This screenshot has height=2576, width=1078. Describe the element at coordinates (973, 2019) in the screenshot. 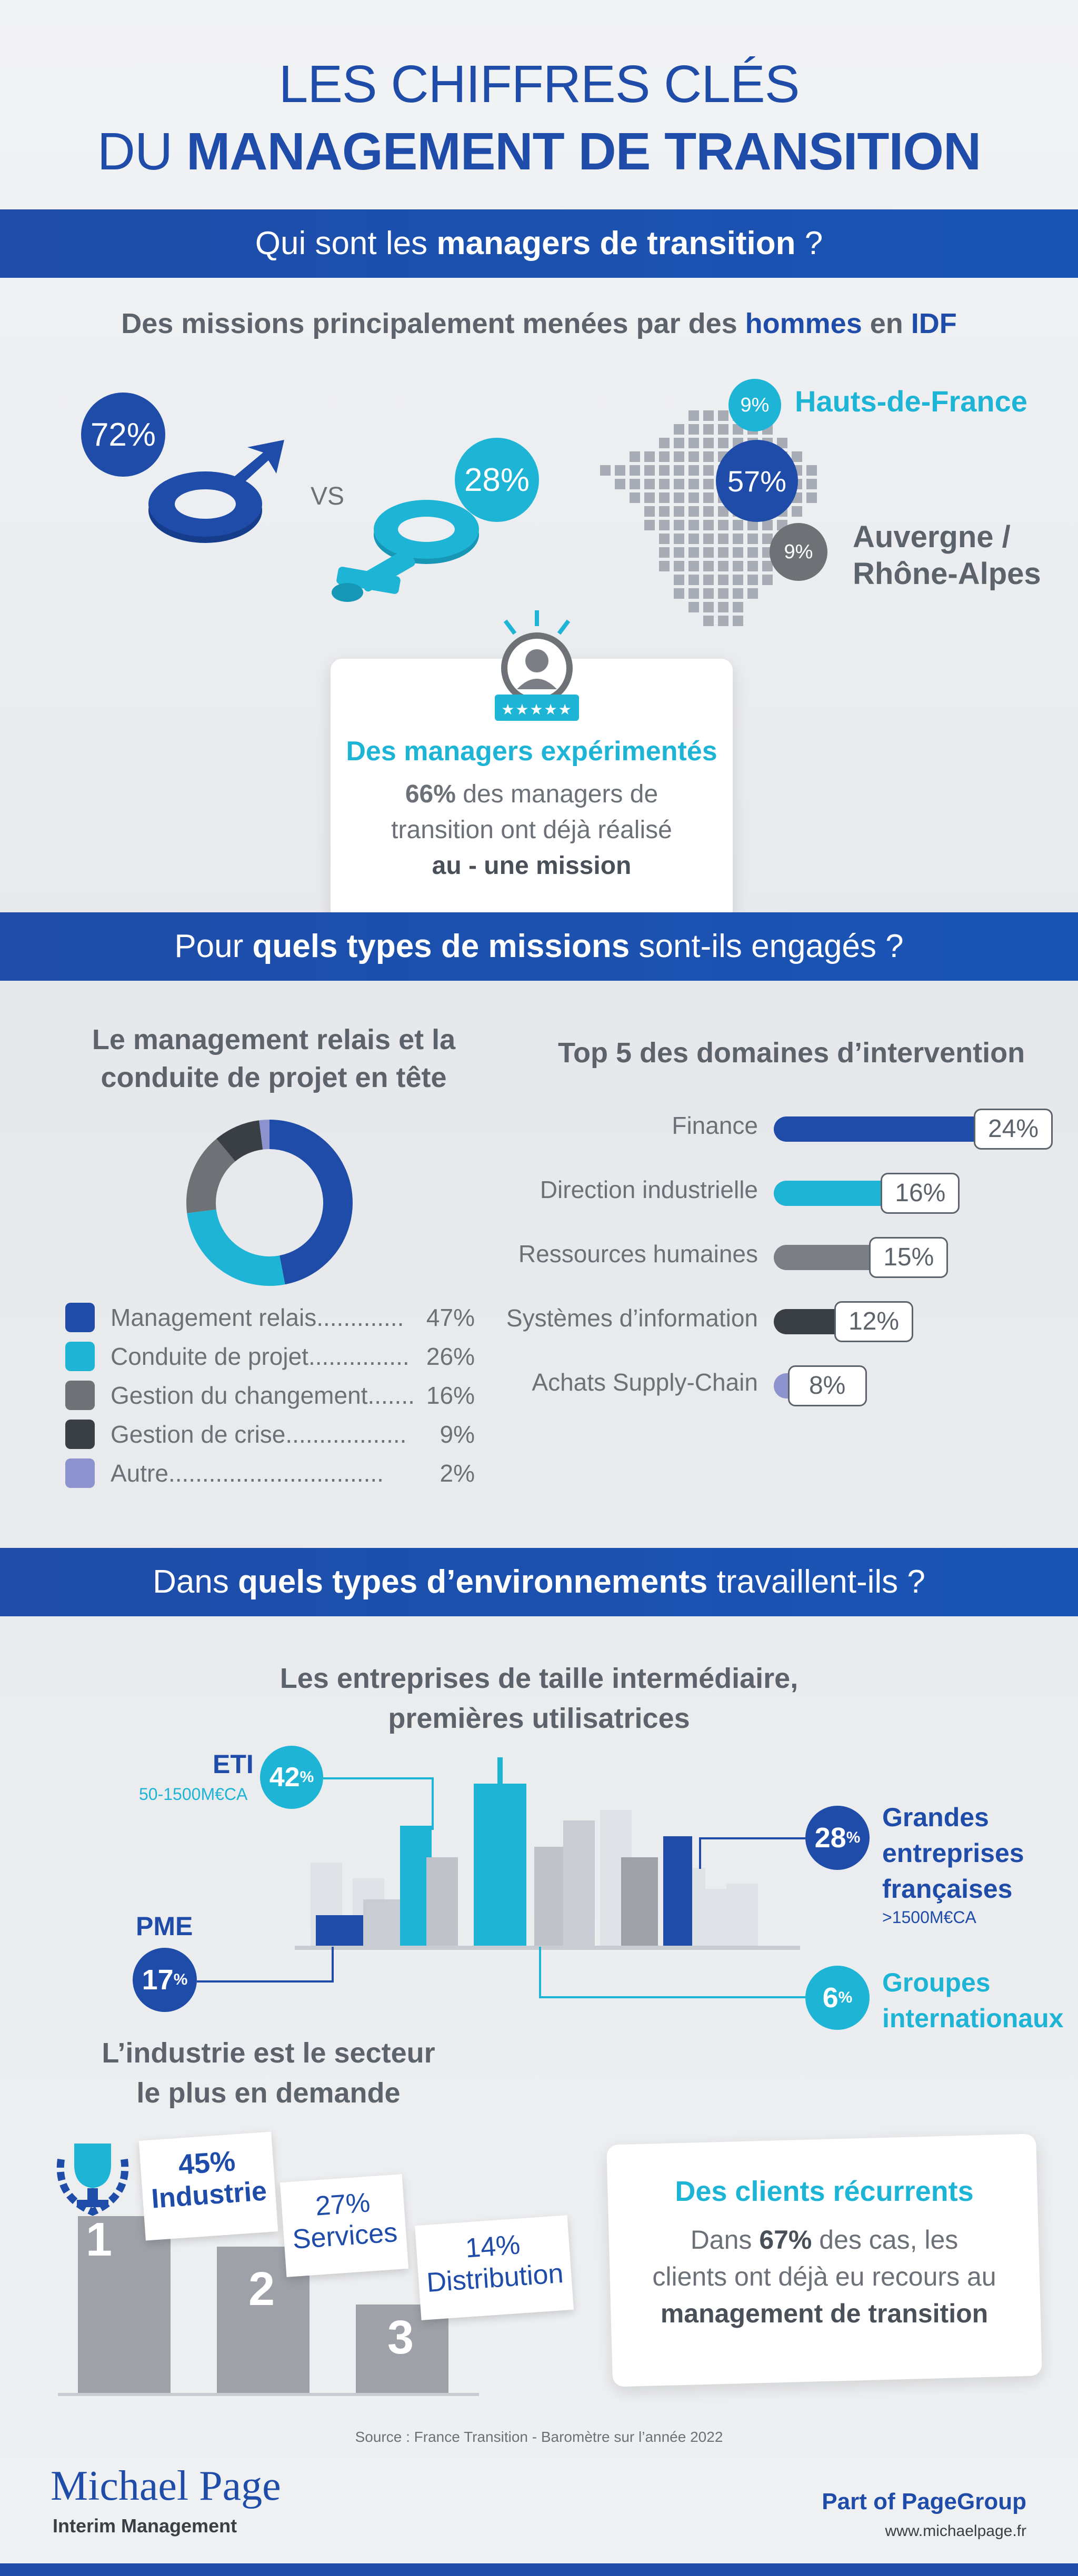

I see `groupes-l2: internationaux` at that location.